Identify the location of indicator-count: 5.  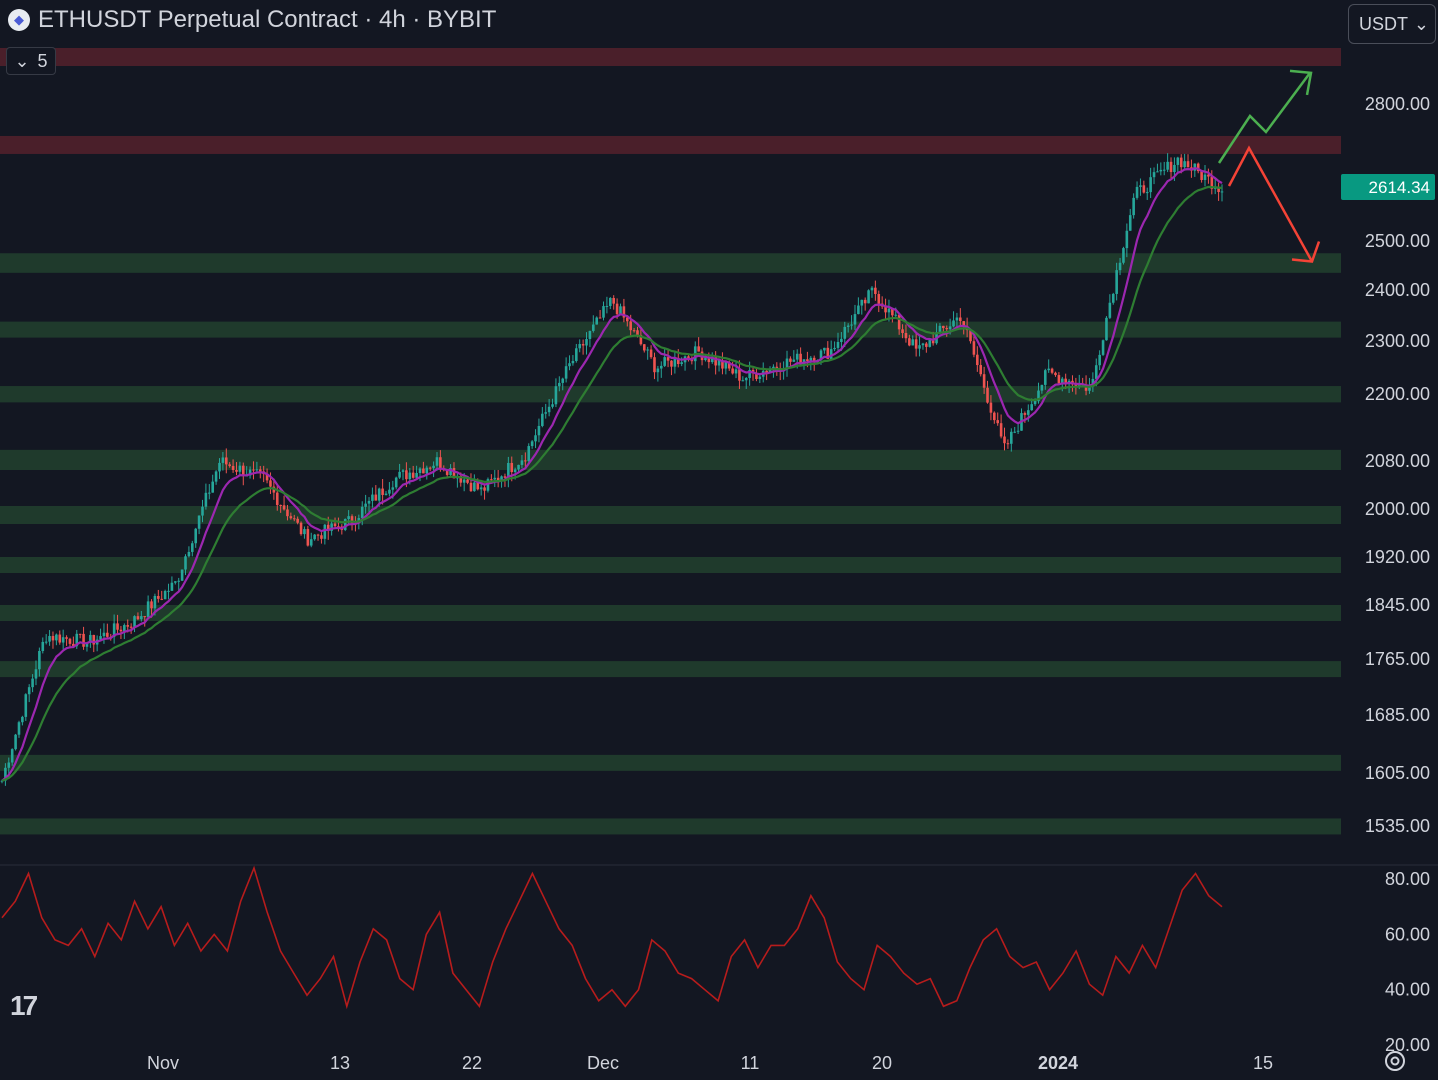
(42, 60).